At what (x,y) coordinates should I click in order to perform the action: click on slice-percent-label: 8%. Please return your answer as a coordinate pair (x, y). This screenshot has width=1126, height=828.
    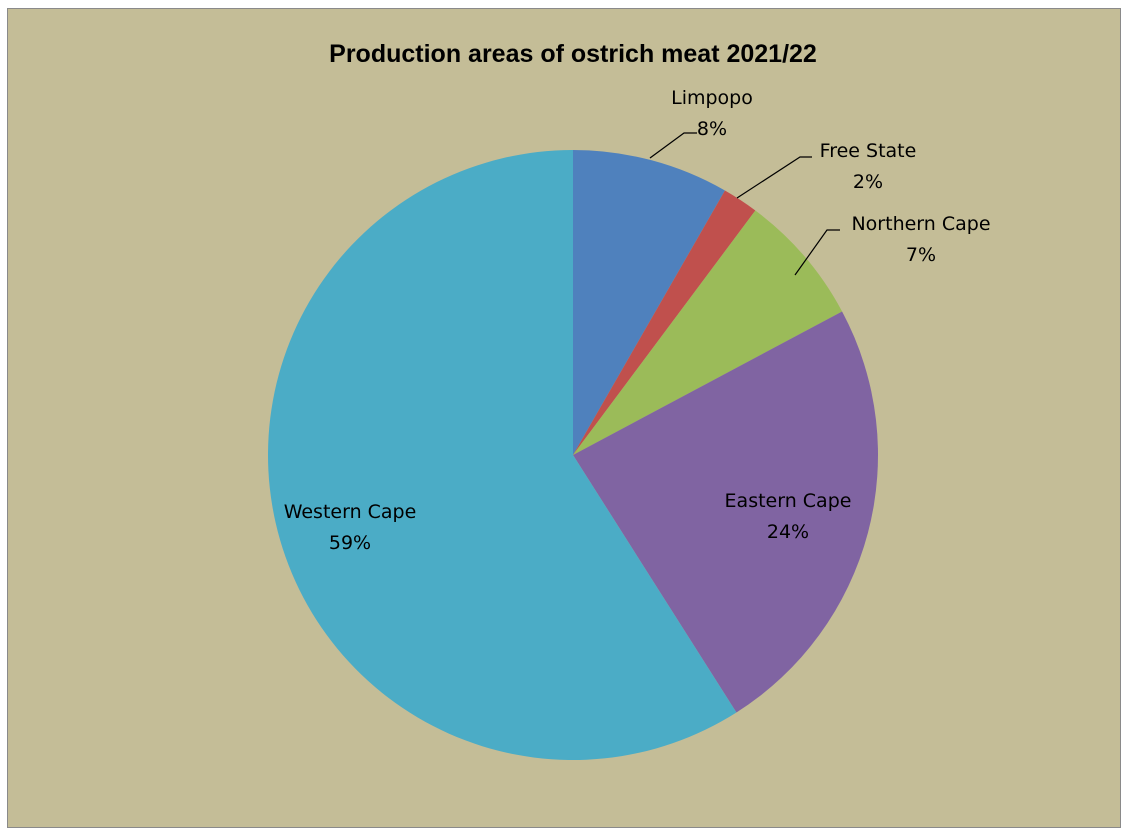
    Looking at the image, I should click on (712, 129).